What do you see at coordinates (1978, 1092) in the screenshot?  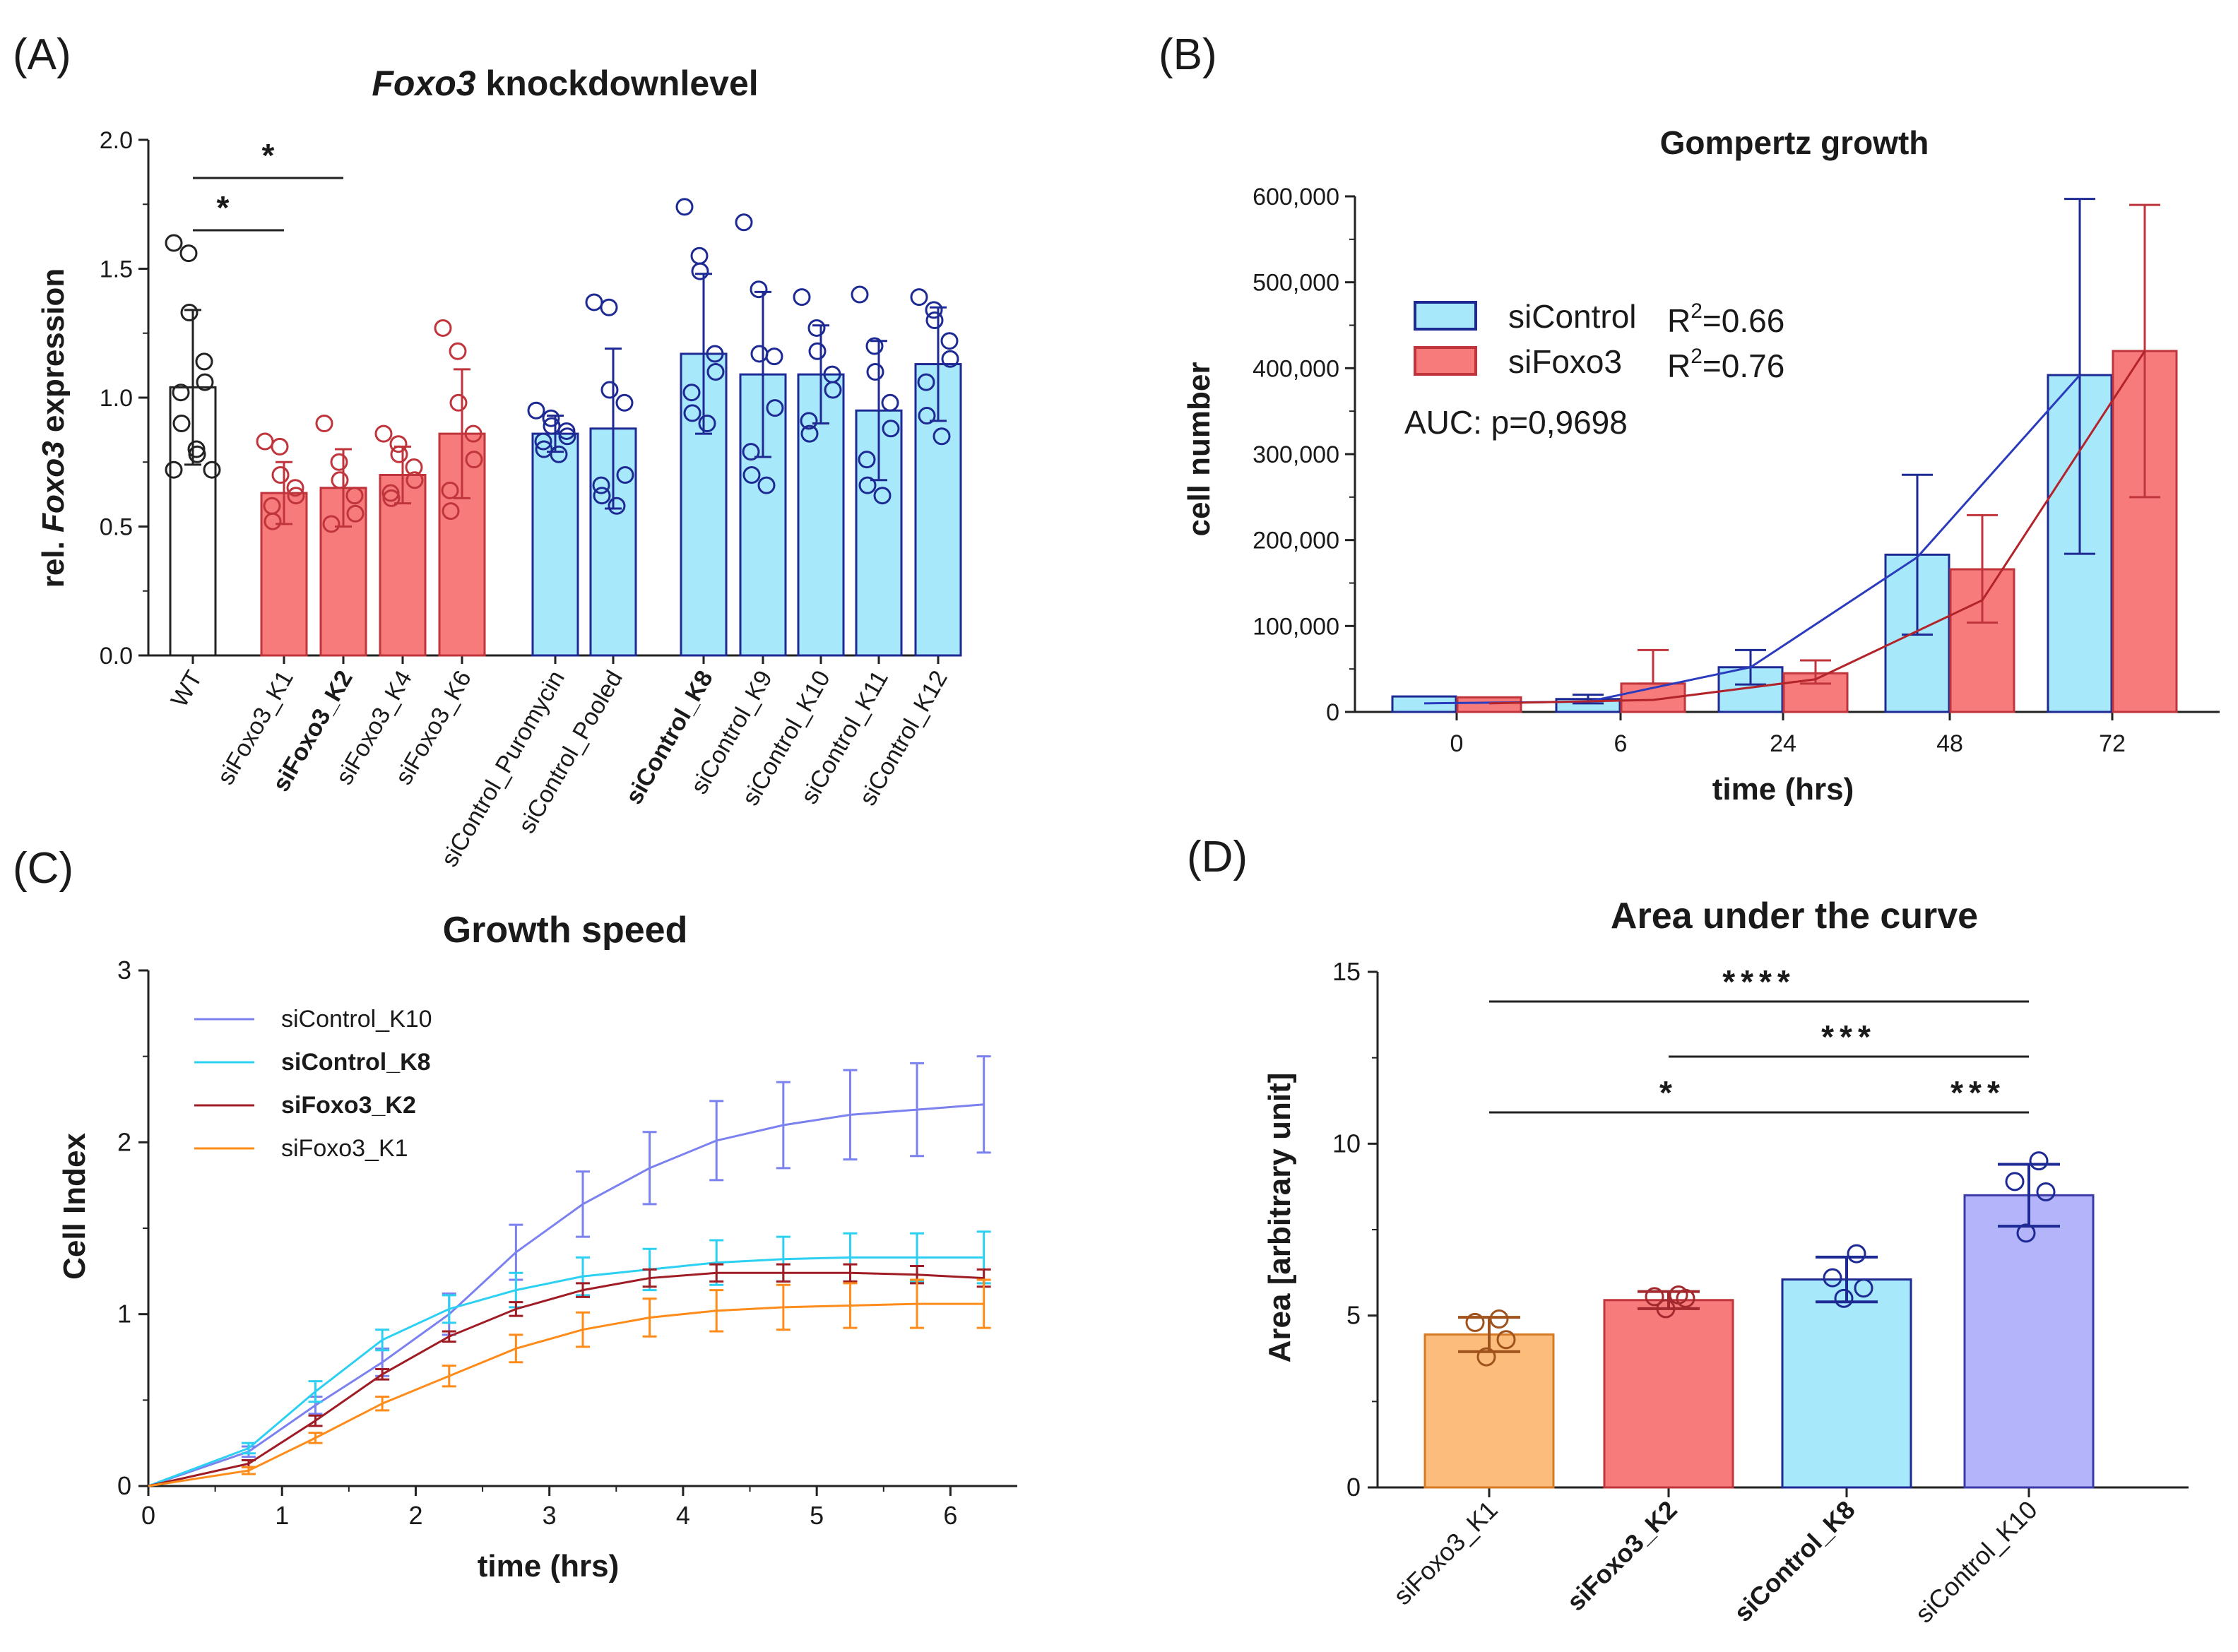 I see `panel-d-sig-stars: ***` at bounding box center [1978, 1092].